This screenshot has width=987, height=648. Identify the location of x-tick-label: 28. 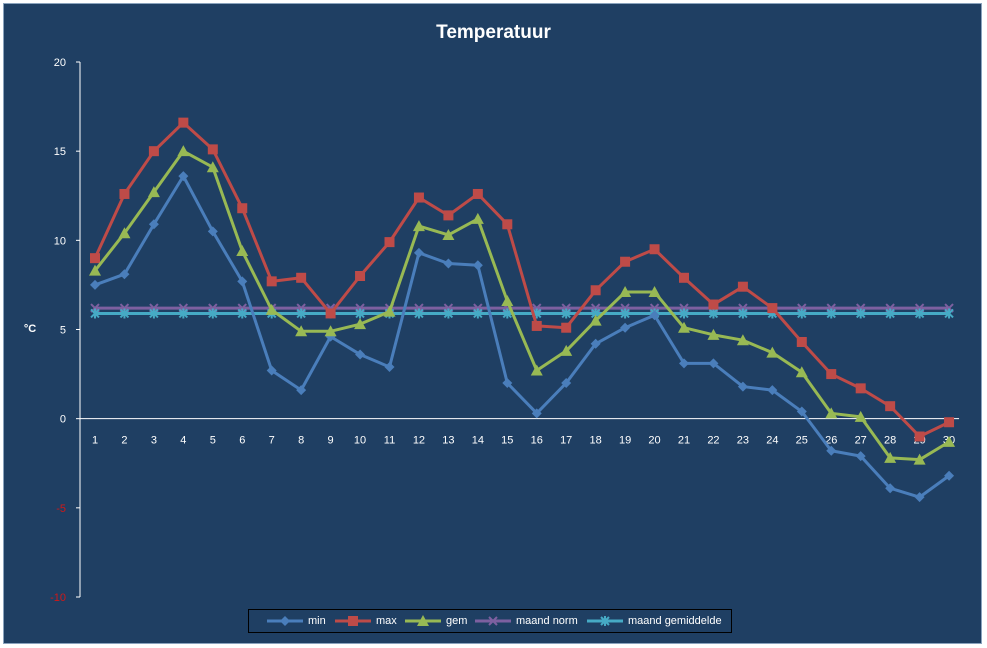
(890, 441).